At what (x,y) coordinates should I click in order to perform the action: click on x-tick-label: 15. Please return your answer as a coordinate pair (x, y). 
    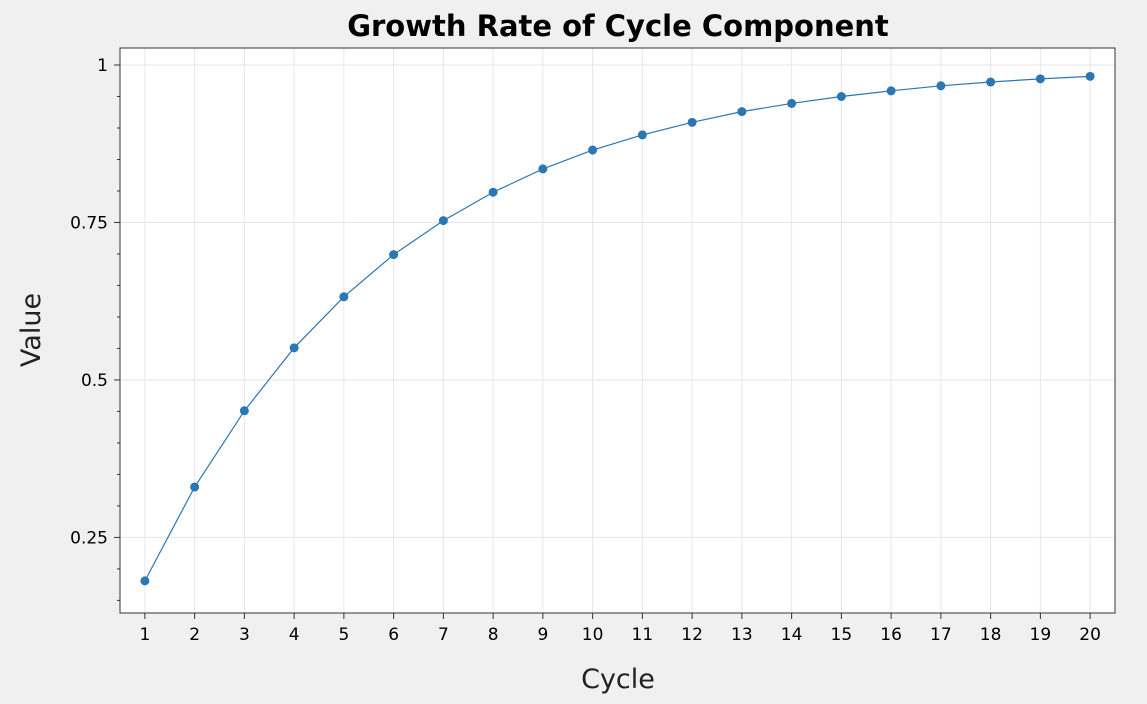
    Looking at the image, I should click on (842, 635).